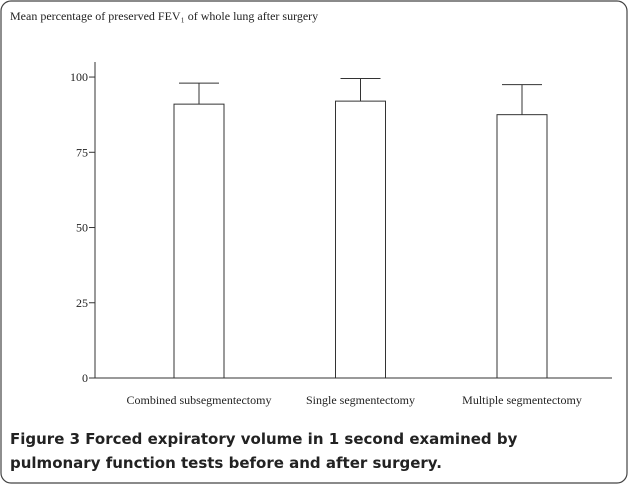  Describe the element at coordinates (79, 77) in the screenshot. I see `y-tick-label: 100` at that location.